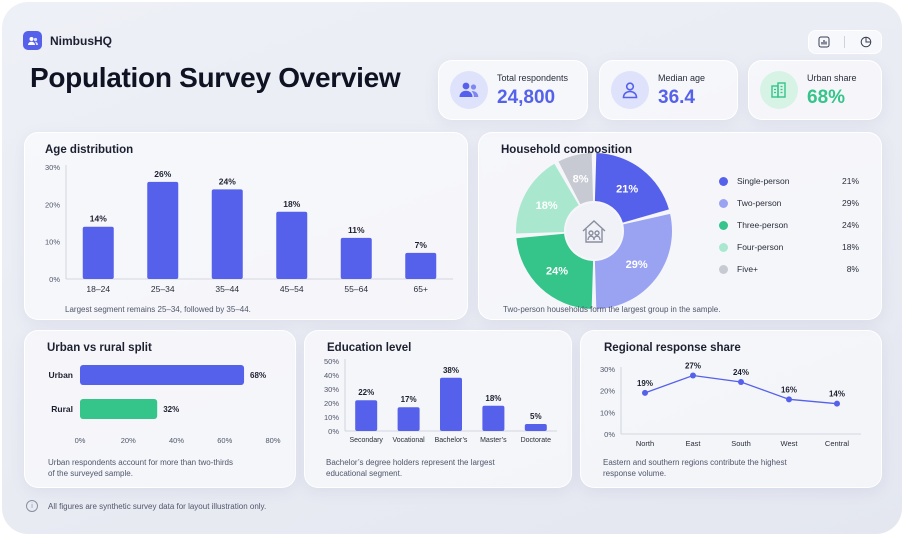 The image size is (904, 536). I want to click on brand-logo-icon, so click(32, 40).